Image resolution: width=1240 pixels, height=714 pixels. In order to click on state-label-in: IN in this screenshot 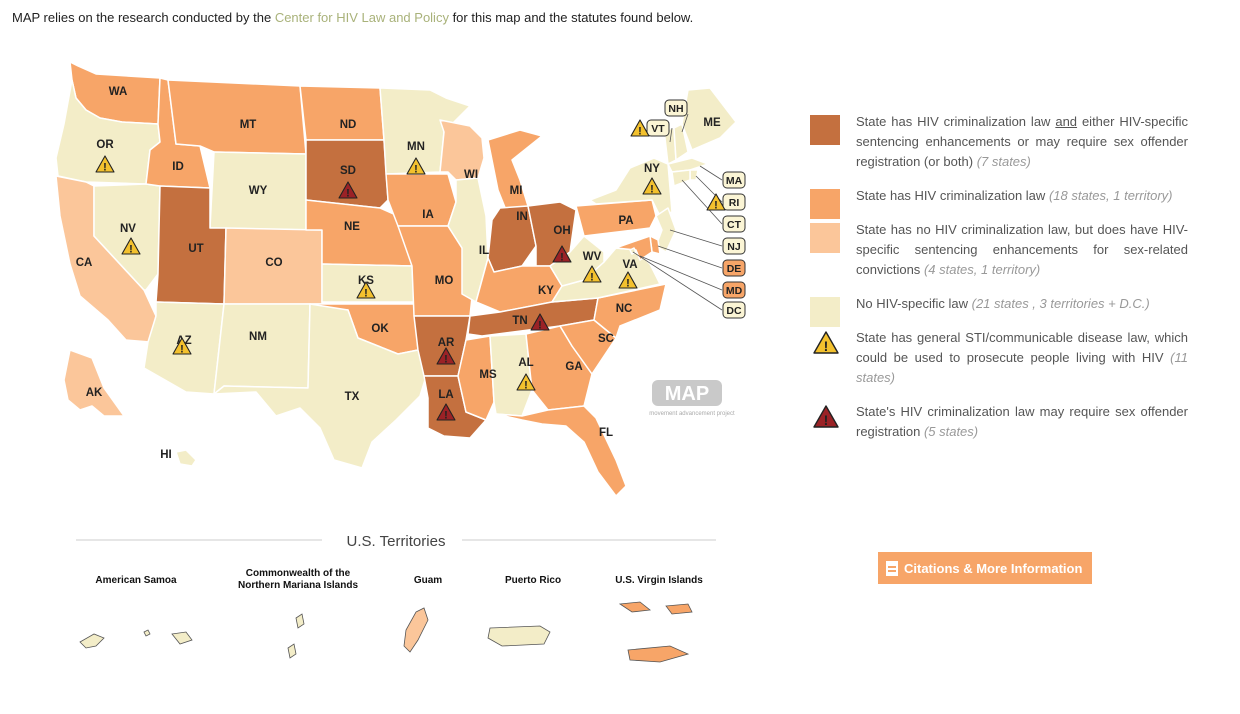, I will do `click(522, 217)`.